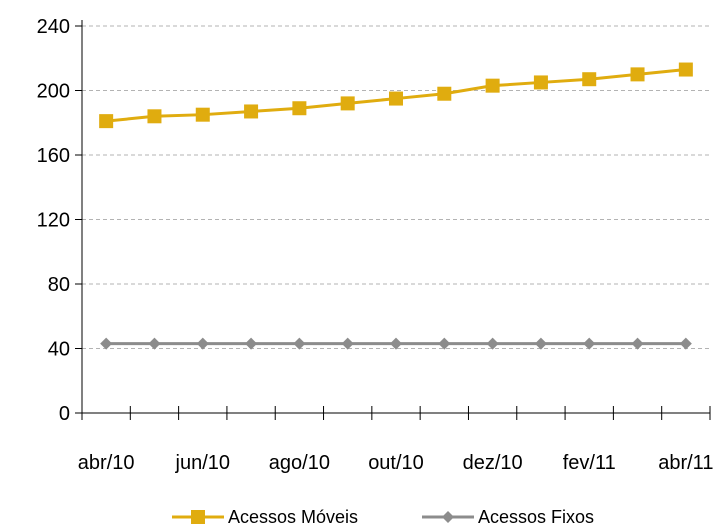 The height and width of the screenshot is (526, 719). Describe the element at coordinates (53, 92) in the screenshot. I see `y-tick-label: 200` at that location.